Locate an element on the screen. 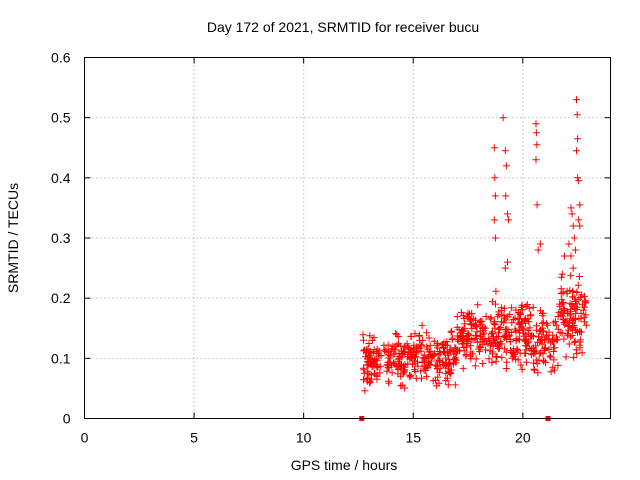  y-tick-labels: 0 0.1 0.2 0.3 0.4 0.5 0.6 is located at coordinates (61, 238).